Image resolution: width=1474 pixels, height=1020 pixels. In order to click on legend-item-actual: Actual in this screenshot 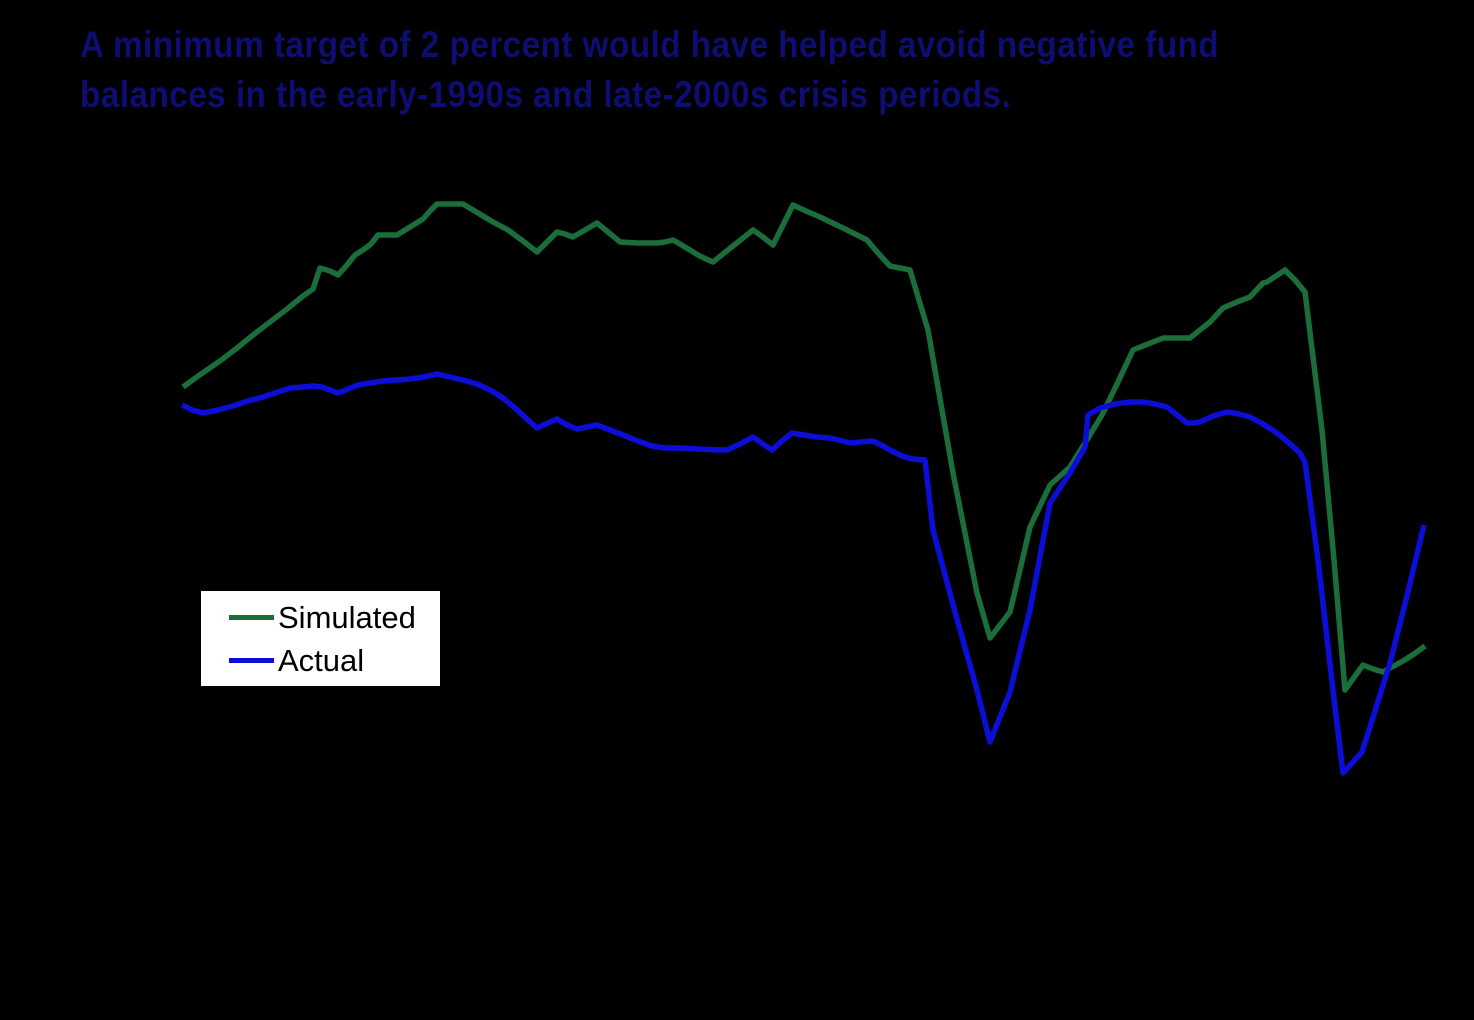, I will do `click(334, 660)`.